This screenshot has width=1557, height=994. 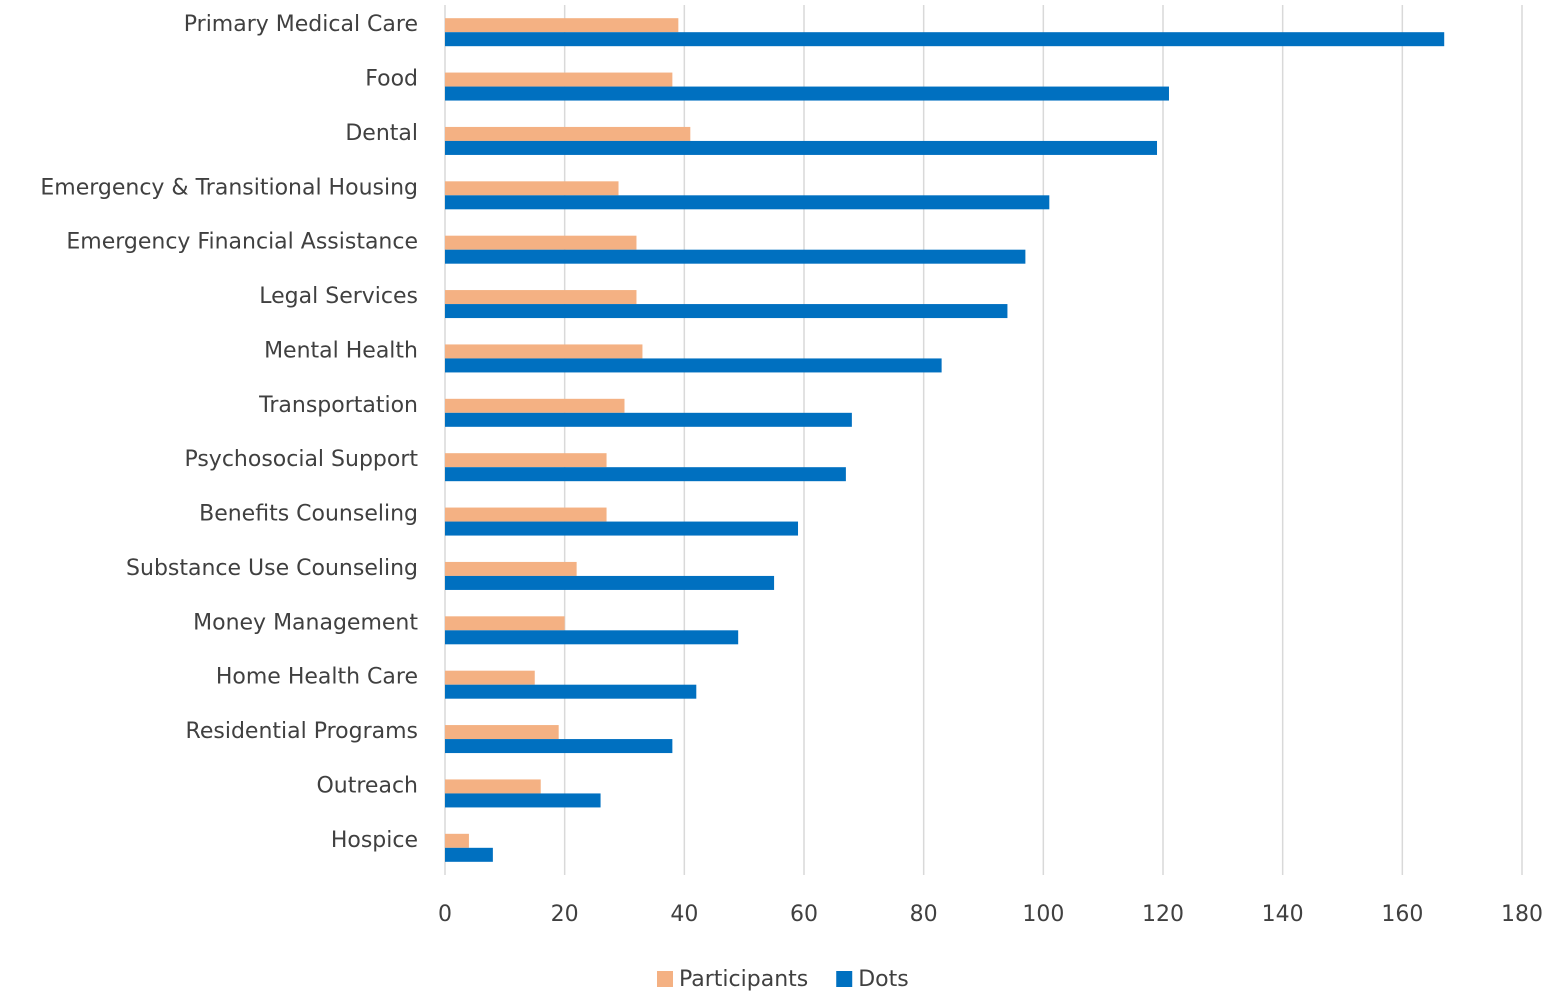 I want to click on y-tick-label: Mental Health, so click(x=341, y=350).